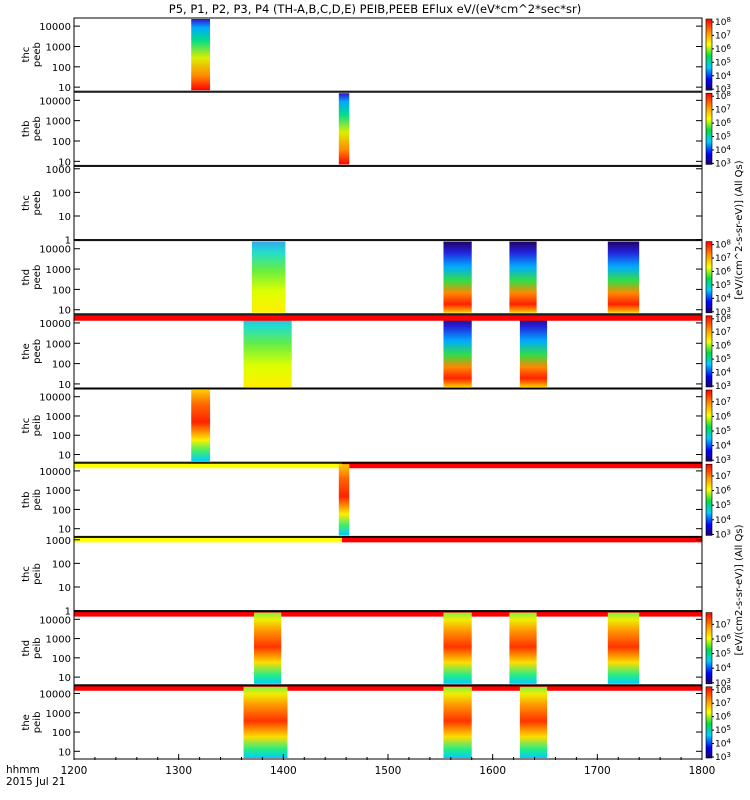  Describe the element at coordinates (26, 499) in the screenshot. I see `panel-label-probe: thb` at that location.